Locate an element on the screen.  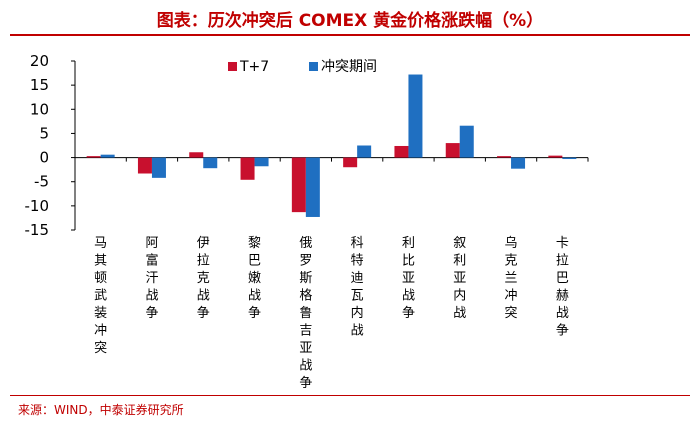
category-label: 伊拉克战争 is located at coordinates (203, 278).